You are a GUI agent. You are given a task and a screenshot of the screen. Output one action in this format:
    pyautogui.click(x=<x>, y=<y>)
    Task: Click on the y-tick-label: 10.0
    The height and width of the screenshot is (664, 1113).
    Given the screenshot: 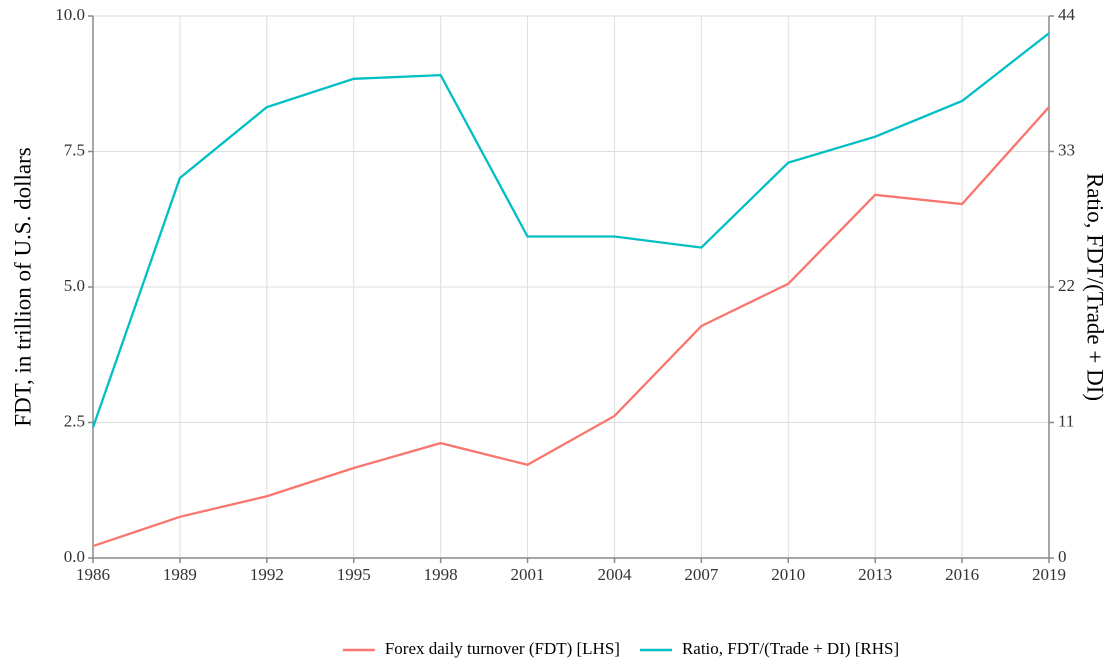 What is the action you would take?
    pyautogui.click(x=70, y=14)
    